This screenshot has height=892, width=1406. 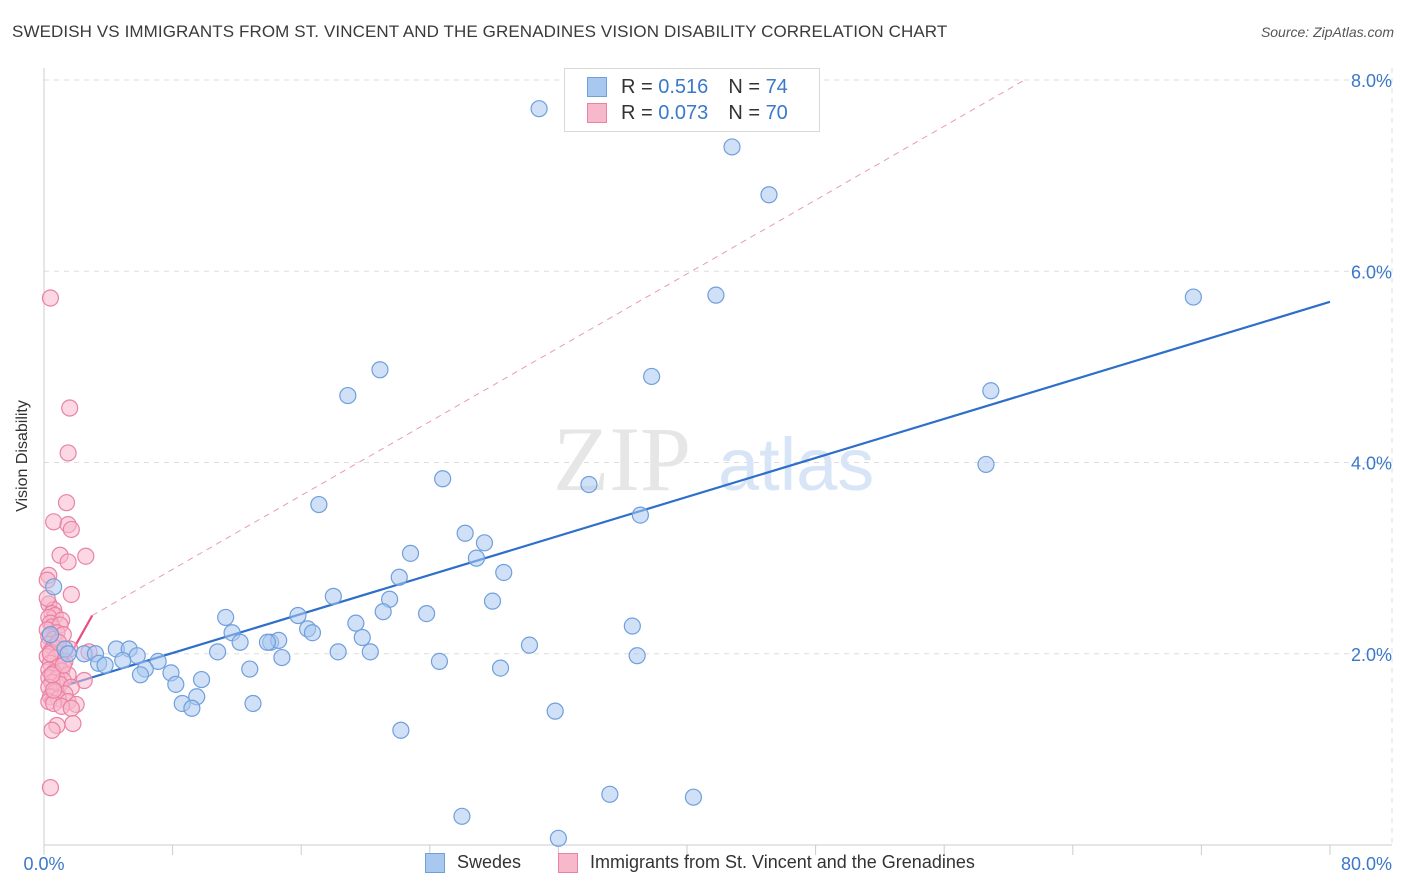 I want to click on legend-r-value: 0.073, so click(x=683, y=112).